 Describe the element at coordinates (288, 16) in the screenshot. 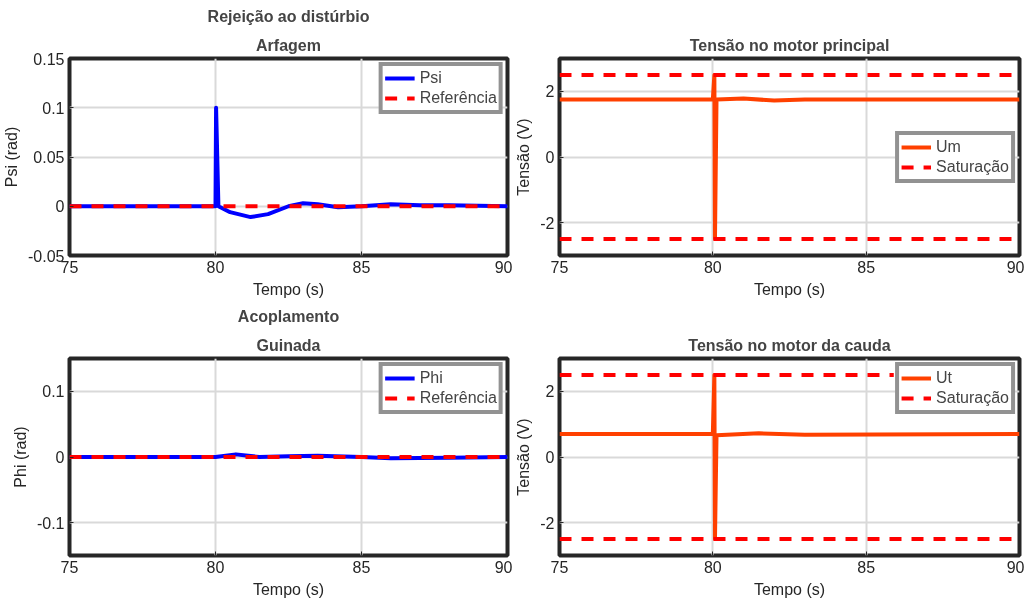

I see `chart-title: Rejeição ao distúrbio` at that location.